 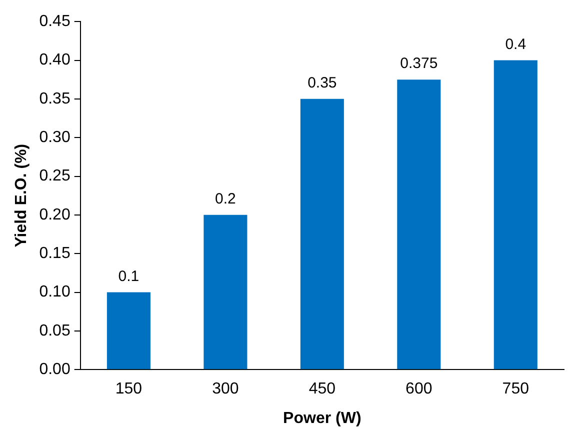 What do you see at coordinates (516, 389) in the screenshot?
I see `x-tick-label: 750` at bounding box center [516, 389].